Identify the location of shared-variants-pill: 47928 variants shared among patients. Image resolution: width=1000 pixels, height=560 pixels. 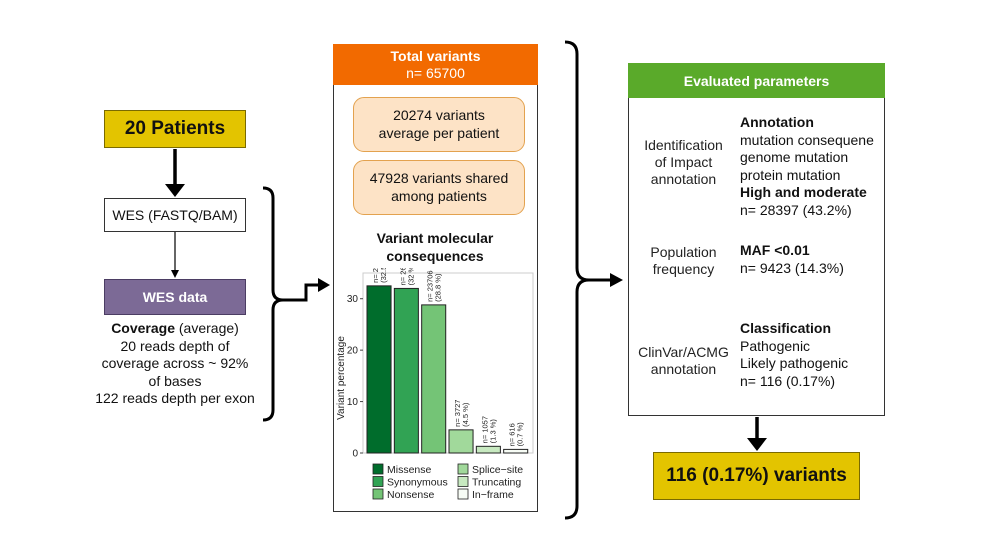
(439, 187).